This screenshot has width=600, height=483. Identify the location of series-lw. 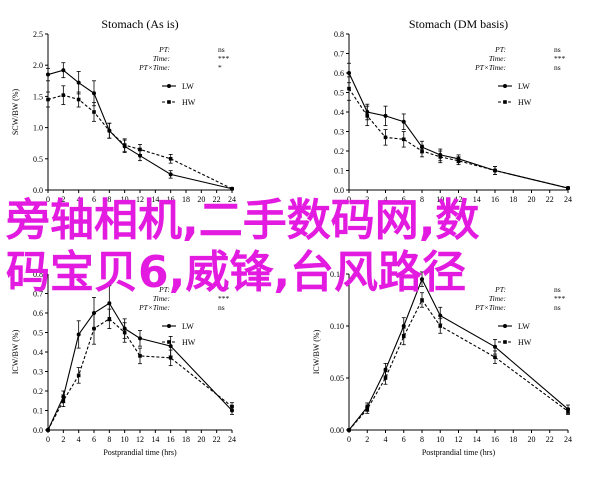
(458, 351).